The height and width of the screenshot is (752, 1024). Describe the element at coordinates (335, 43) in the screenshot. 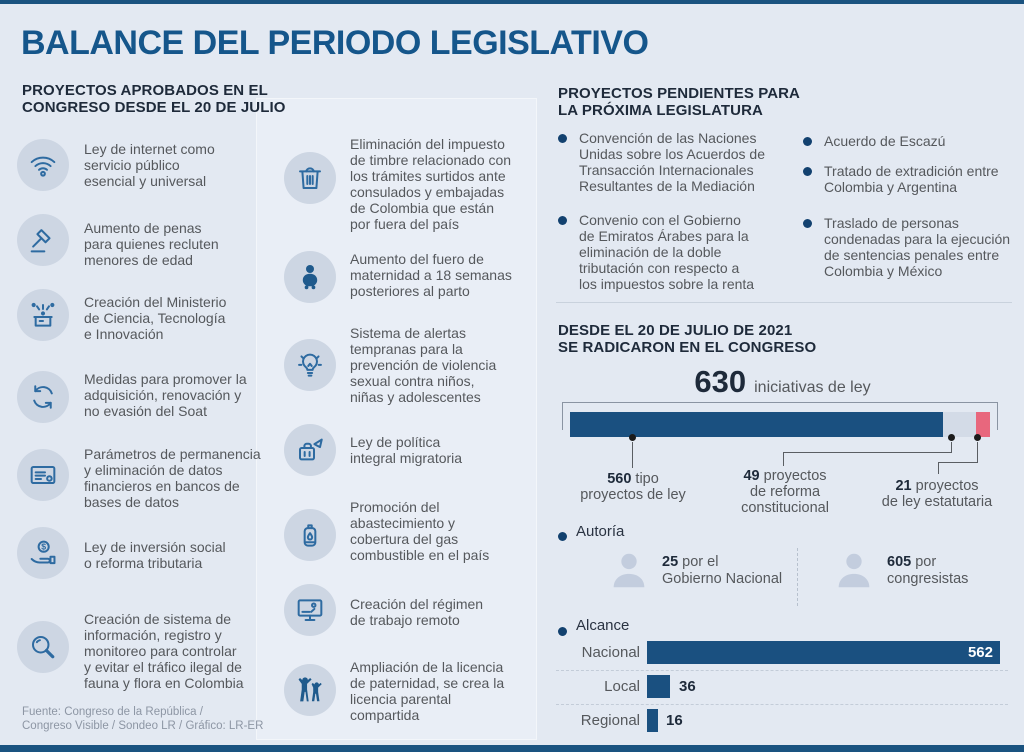

I see `page-title: BALANCE DEL PERIODO LEGISLATIVO` at that location.